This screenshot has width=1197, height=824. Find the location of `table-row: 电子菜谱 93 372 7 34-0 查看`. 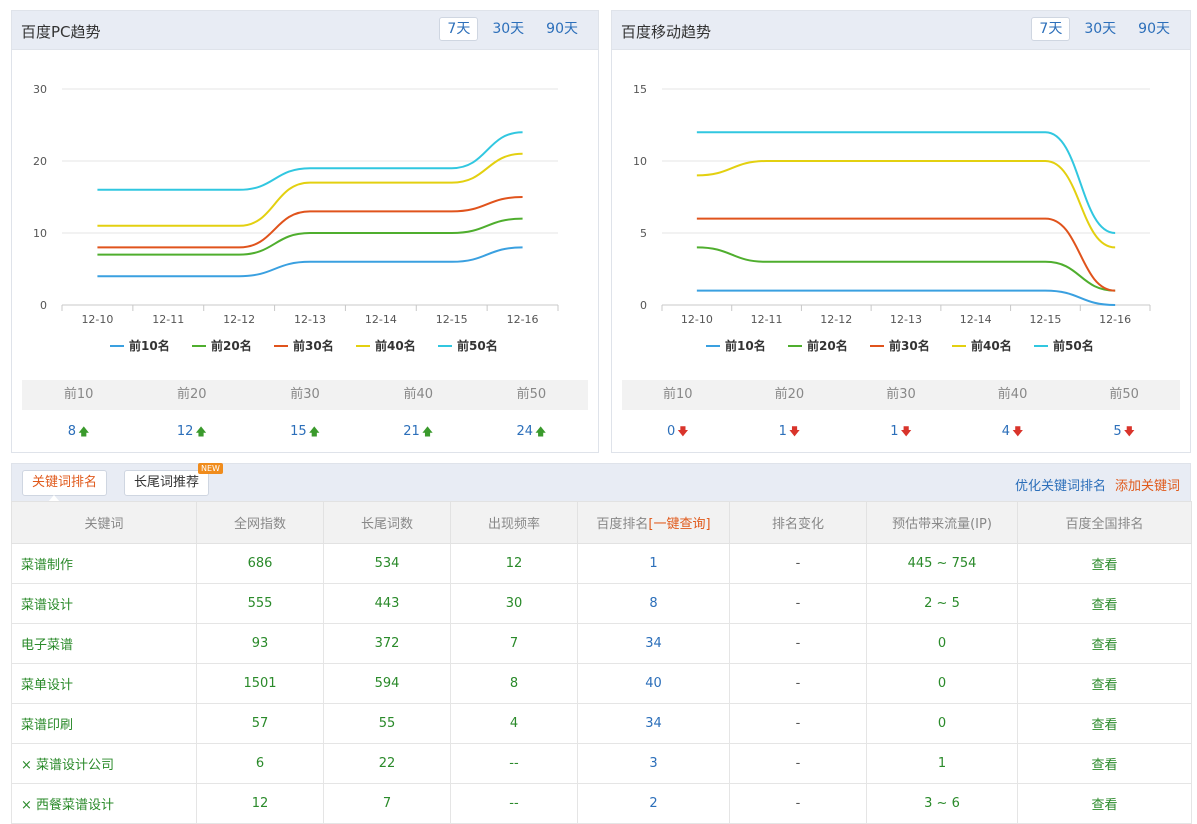

table-row: 电子菜谱 93 372 7 34-0 查看 is located at coordinates (601, 643).